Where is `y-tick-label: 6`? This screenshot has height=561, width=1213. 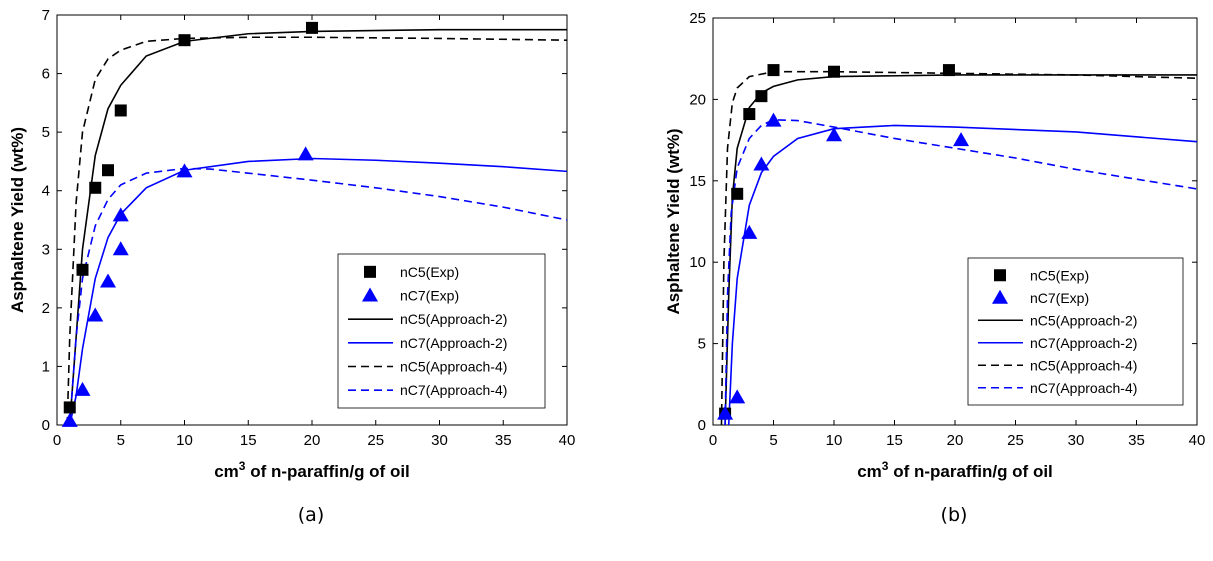 y-tick-label: 6 is located at coordinates (46, 74).